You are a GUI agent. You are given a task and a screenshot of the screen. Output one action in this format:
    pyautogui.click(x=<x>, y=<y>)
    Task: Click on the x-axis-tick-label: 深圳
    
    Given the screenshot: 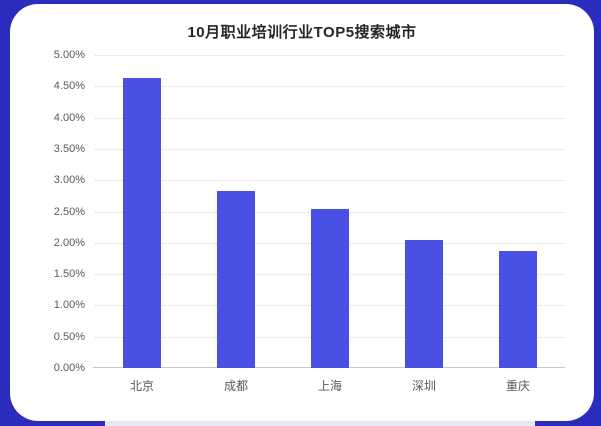 What is the action you would take?
    pyautogui.click(x=423, y=386)
    